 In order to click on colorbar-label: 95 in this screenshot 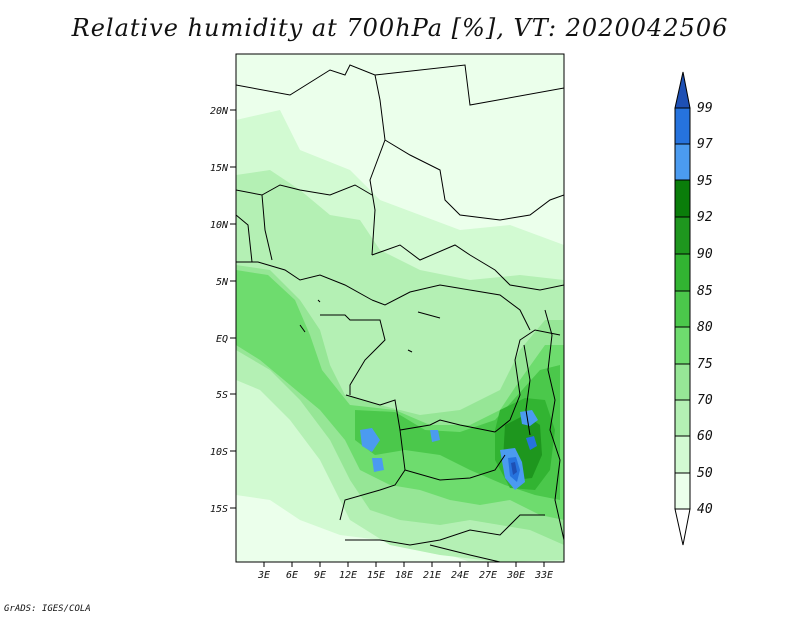, I will do `click(705, 181)`.